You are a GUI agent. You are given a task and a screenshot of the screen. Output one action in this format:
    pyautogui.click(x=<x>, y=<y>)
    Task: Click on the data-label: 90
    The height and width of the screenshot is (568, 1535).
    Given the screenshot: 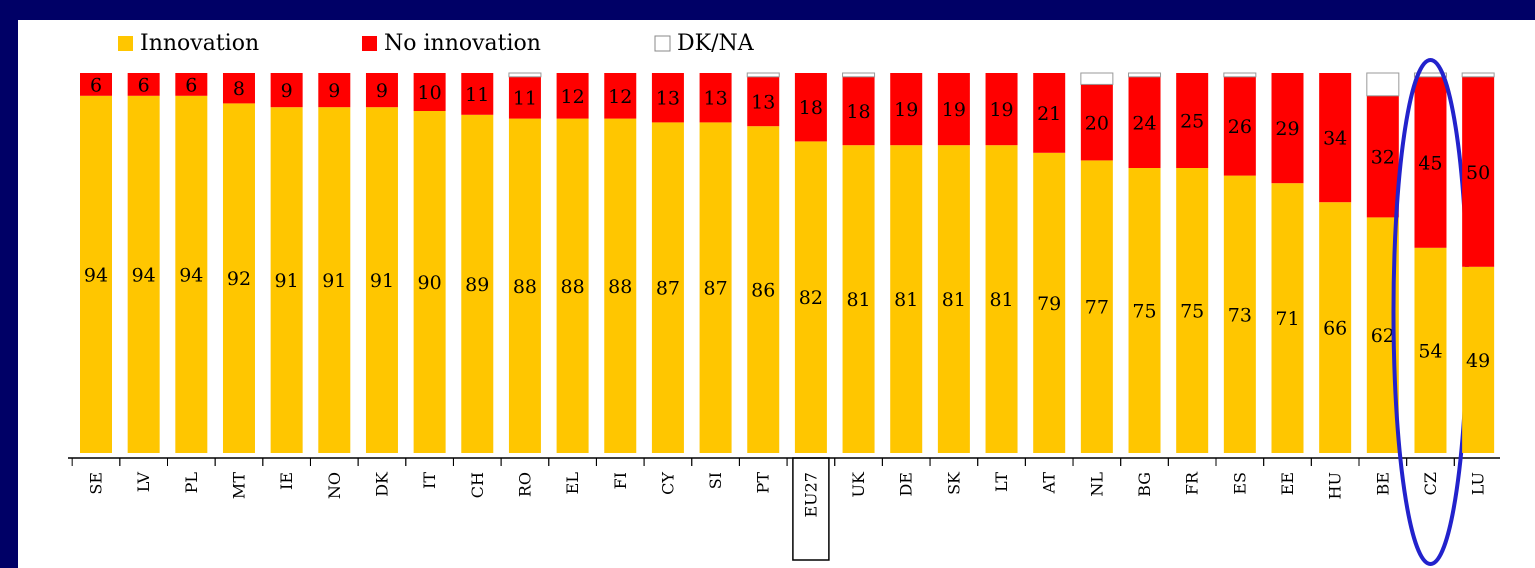 What is the action you would take?
    pyautogui.click(x=430, y=283)
    